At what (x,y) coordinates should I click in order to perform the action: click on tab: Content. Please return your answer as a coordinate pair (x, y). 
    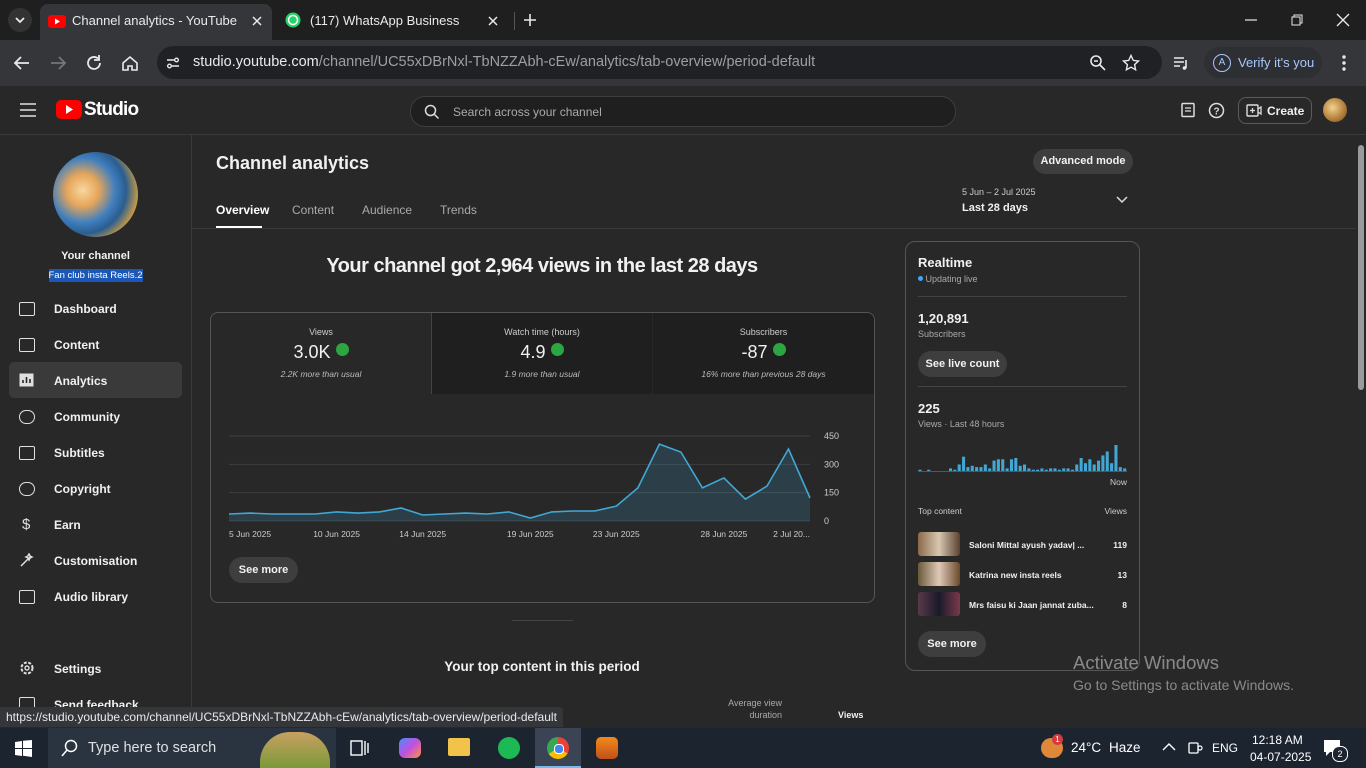
    Looking at the image, I should click on (313, 210).